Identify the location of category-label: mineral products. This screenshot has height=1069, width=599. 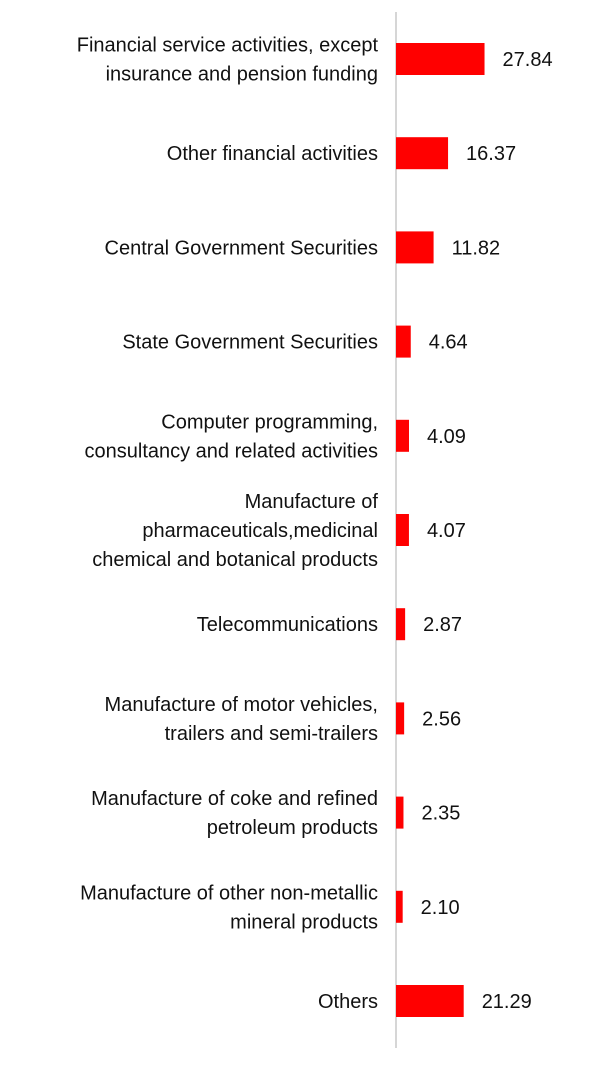
(304, 922).